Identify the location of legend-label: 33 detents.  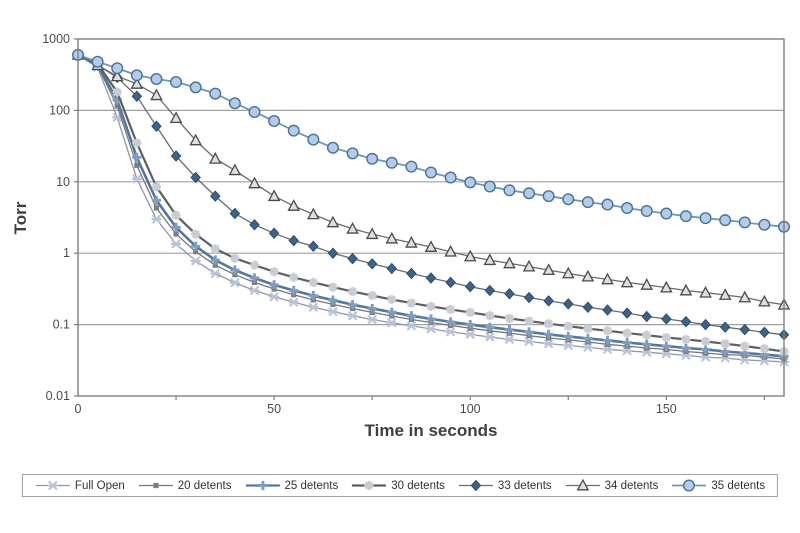
(524, 485).